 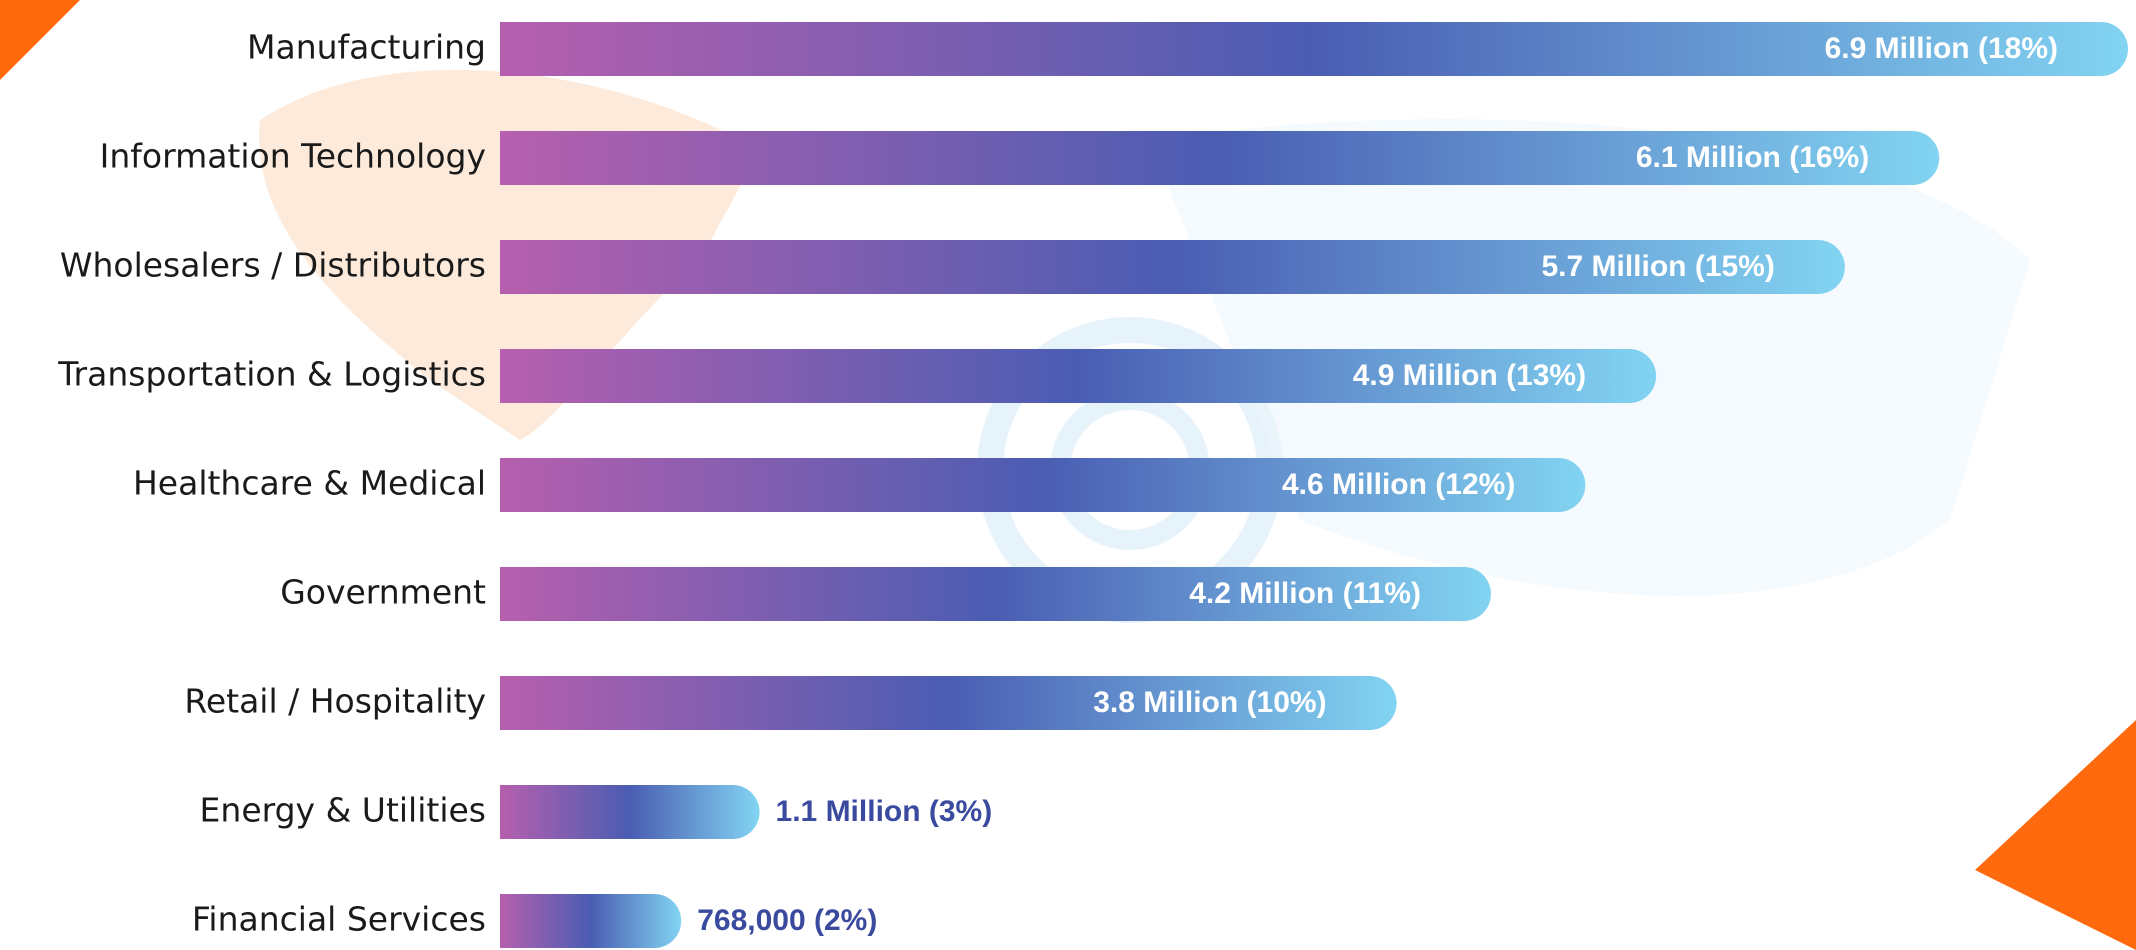 I want to click on category-label: Financial Services, so click(x=339, y=919).